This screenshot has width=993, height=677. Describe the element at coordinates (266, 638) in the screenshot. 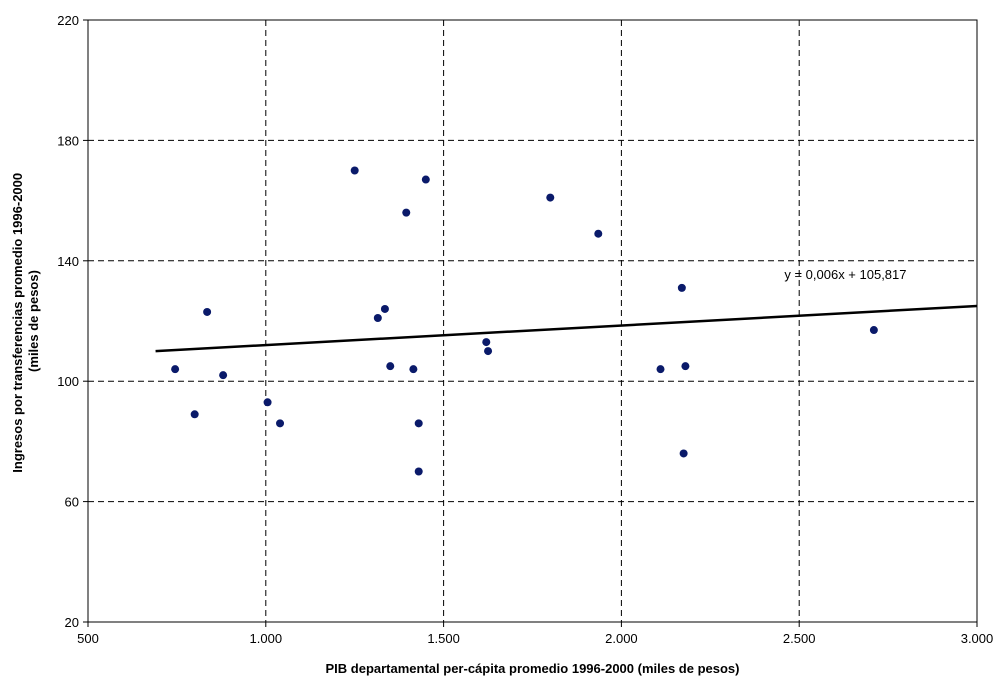

I see `x-tick-label: 1.000` at that location.